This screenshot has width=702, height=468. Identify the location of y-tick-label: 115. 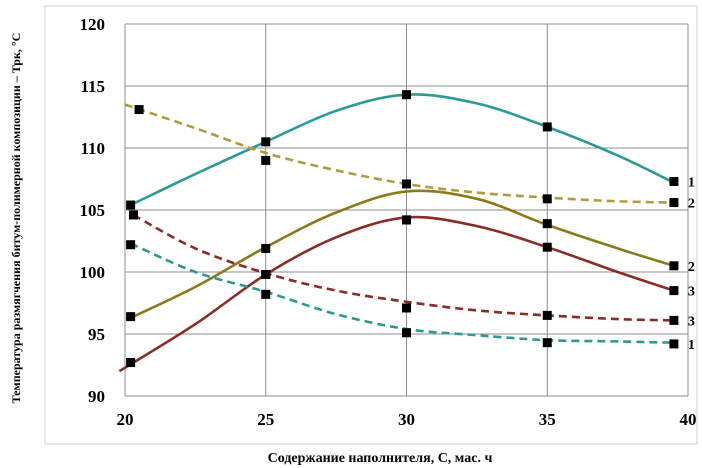
(92, 86).